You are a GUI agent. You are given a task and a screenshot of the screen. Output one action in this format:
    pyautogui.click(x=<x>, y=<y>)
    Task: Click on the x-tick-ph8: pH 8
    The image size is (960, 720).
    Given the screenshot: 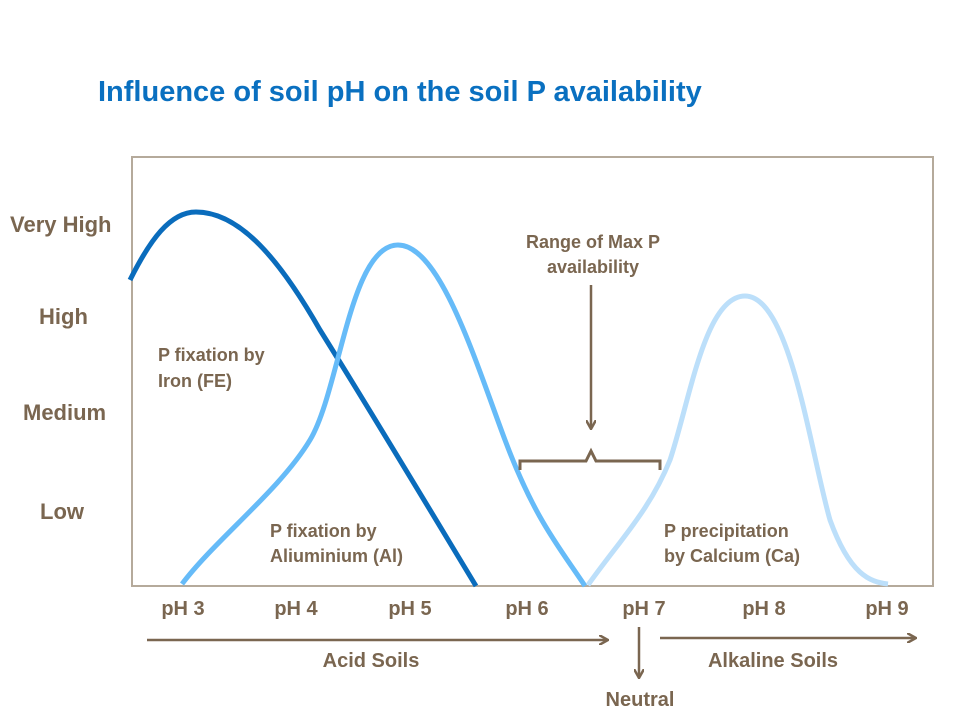 What is the action you would take?
    pyautogui.click(x=763, y=609)
    